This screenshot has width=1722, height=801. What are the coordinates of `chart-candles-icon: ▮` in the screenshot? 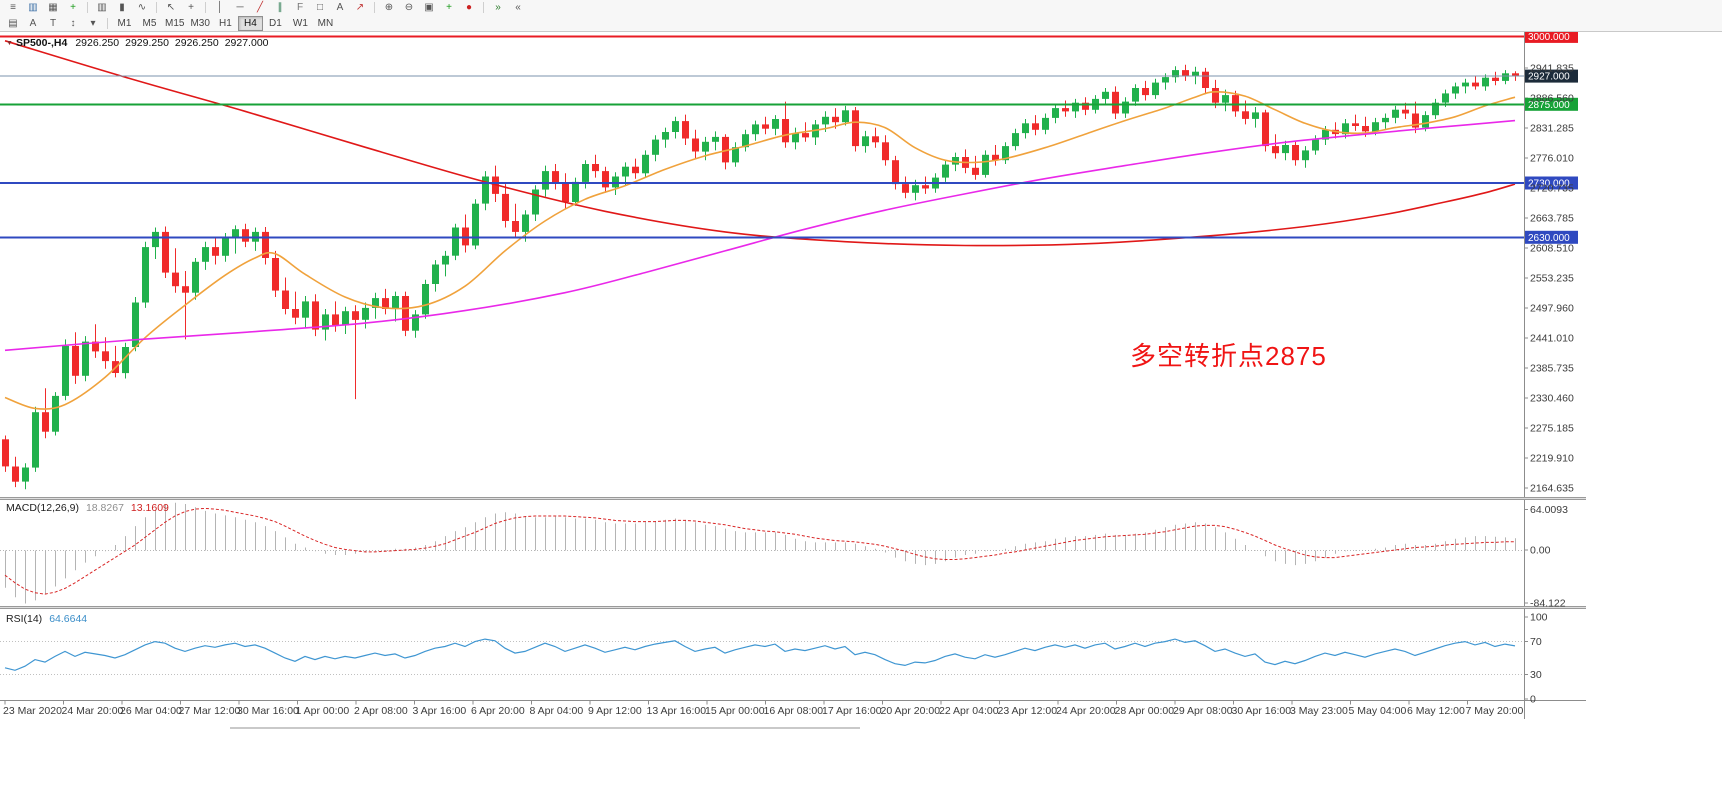 It's located at (122, 7).